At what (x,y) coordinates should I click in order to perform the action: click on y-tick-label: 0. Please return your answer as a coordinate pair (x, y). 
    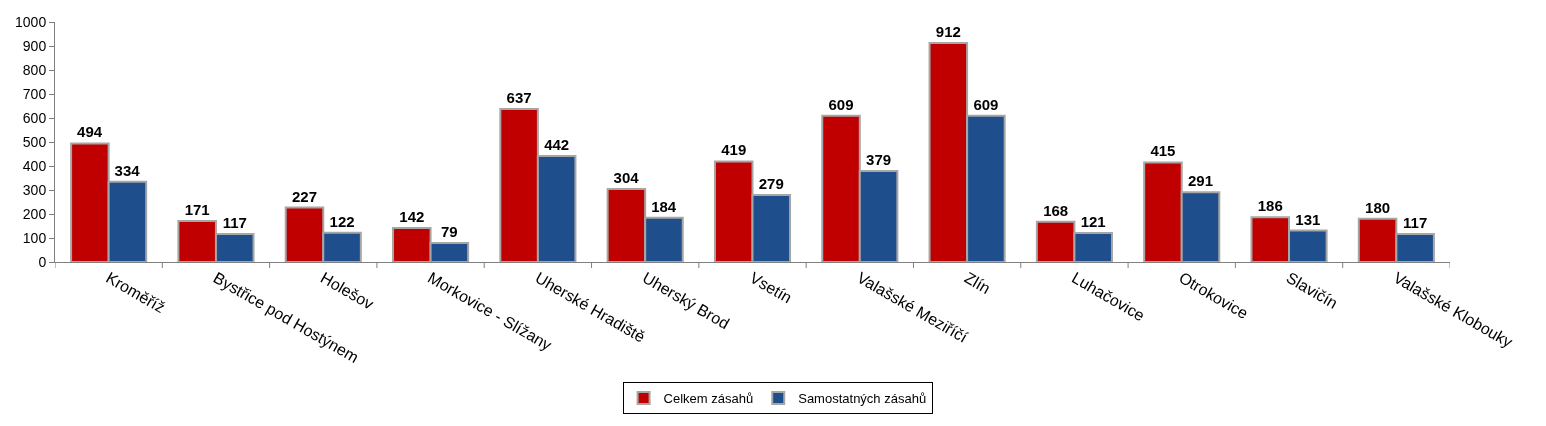
    Looking at the image, I should click on (42, 261).